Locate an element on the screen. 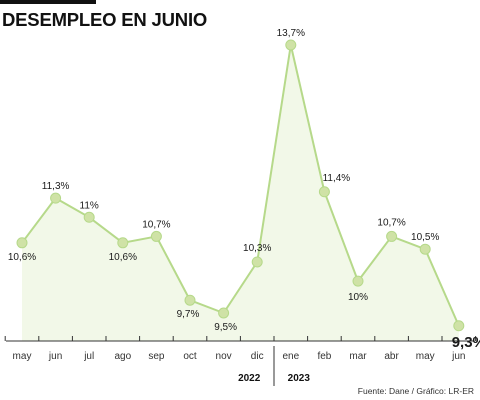 Image resolution: width=480 pixels, height=400 pixels. x-tick-label: feb is located at coordinates (324, 356).